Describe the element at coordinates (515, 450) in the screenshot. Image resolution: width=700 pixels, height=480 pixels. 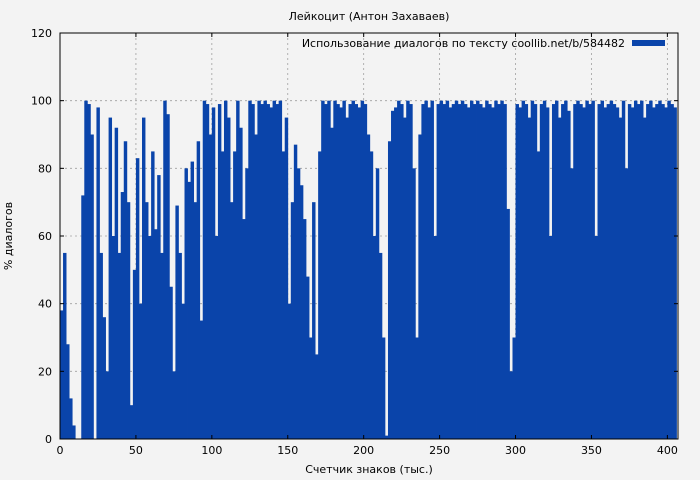
I see `x-tick-label: 300` at that location.